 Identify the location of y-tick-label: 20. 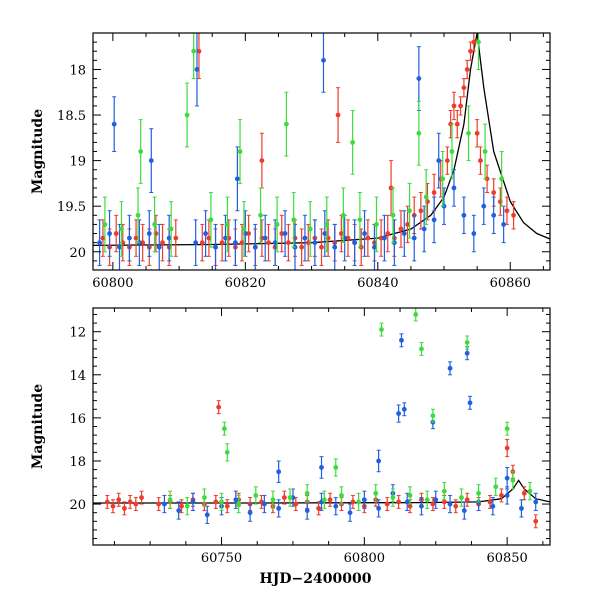
(77, 253).